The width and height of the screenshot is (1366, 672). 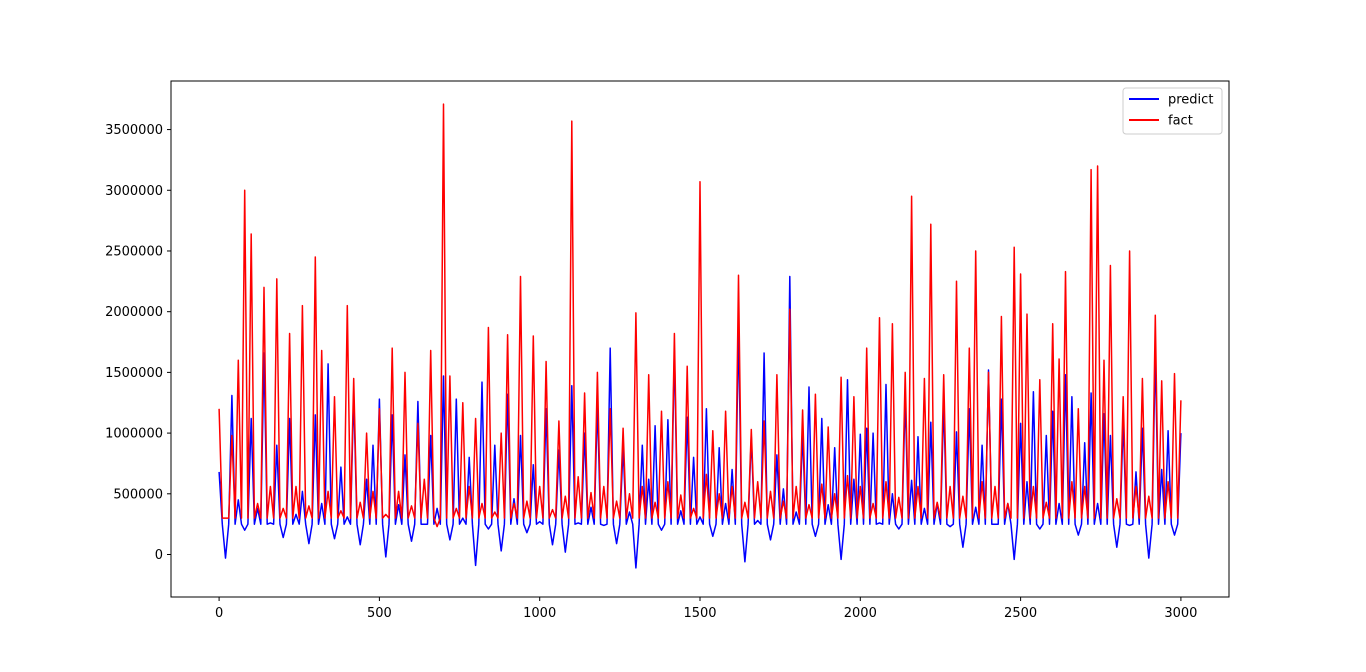 I want to click on x-tick-label: 1500, so click(x=699, y=613).